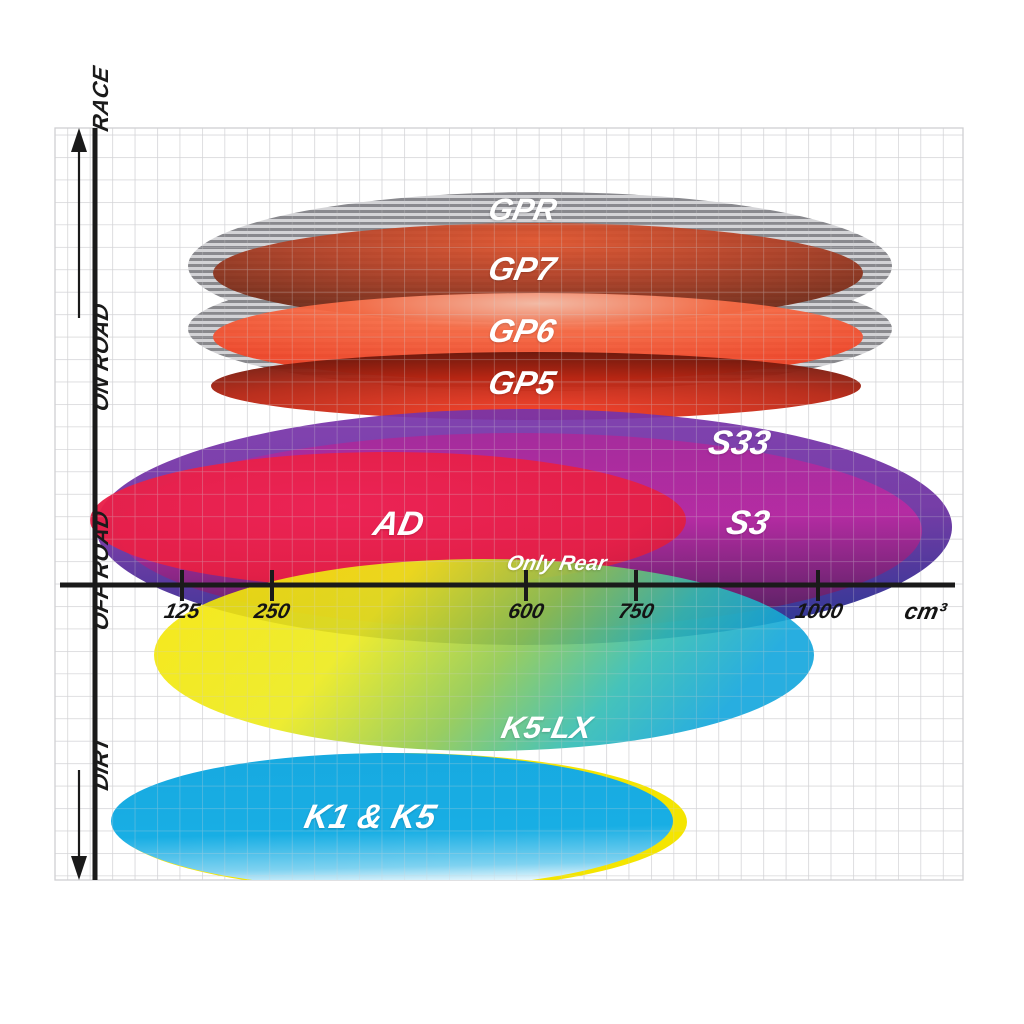 Image resolution: width=1024 pixels, height=1024 pixels. What do you see at coordinates (100, 98) in the screenshot?
I see `axis-label-race: RACE` at bounding box center [100, 98].